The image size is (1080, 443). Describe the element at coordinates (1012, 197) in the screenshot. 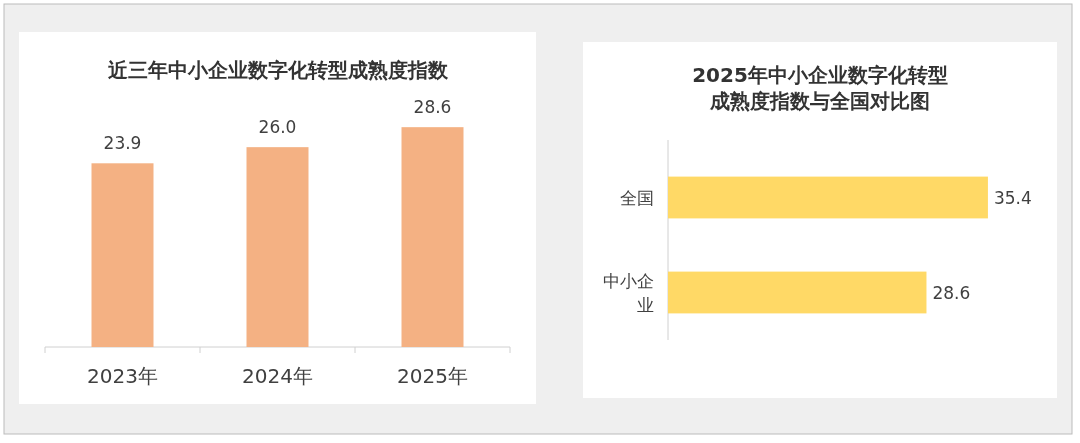

I see `data-label: 35.4` at that location.